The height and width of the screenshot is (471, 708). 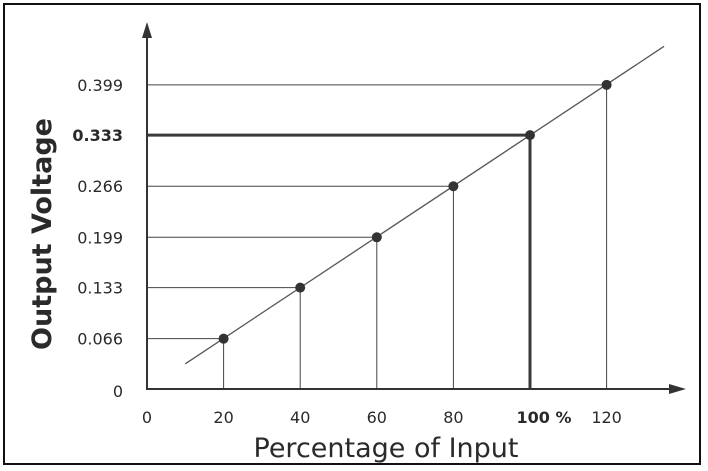 What do you see at coordinates (97, 135) in the screenshot?
I see `y-tick-label: 0.333` at bounding box center [97, 135].